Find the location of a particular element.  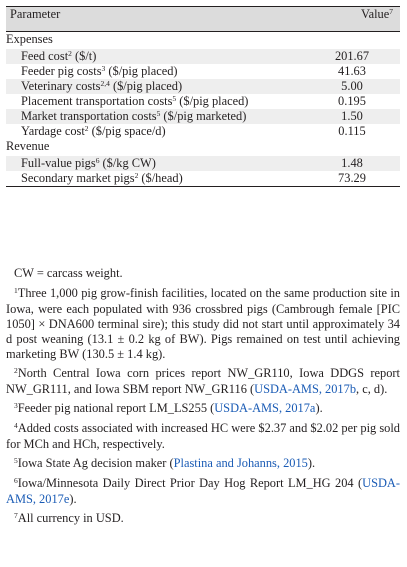

row-value: 0.195 is located at coordinates (352, 101).